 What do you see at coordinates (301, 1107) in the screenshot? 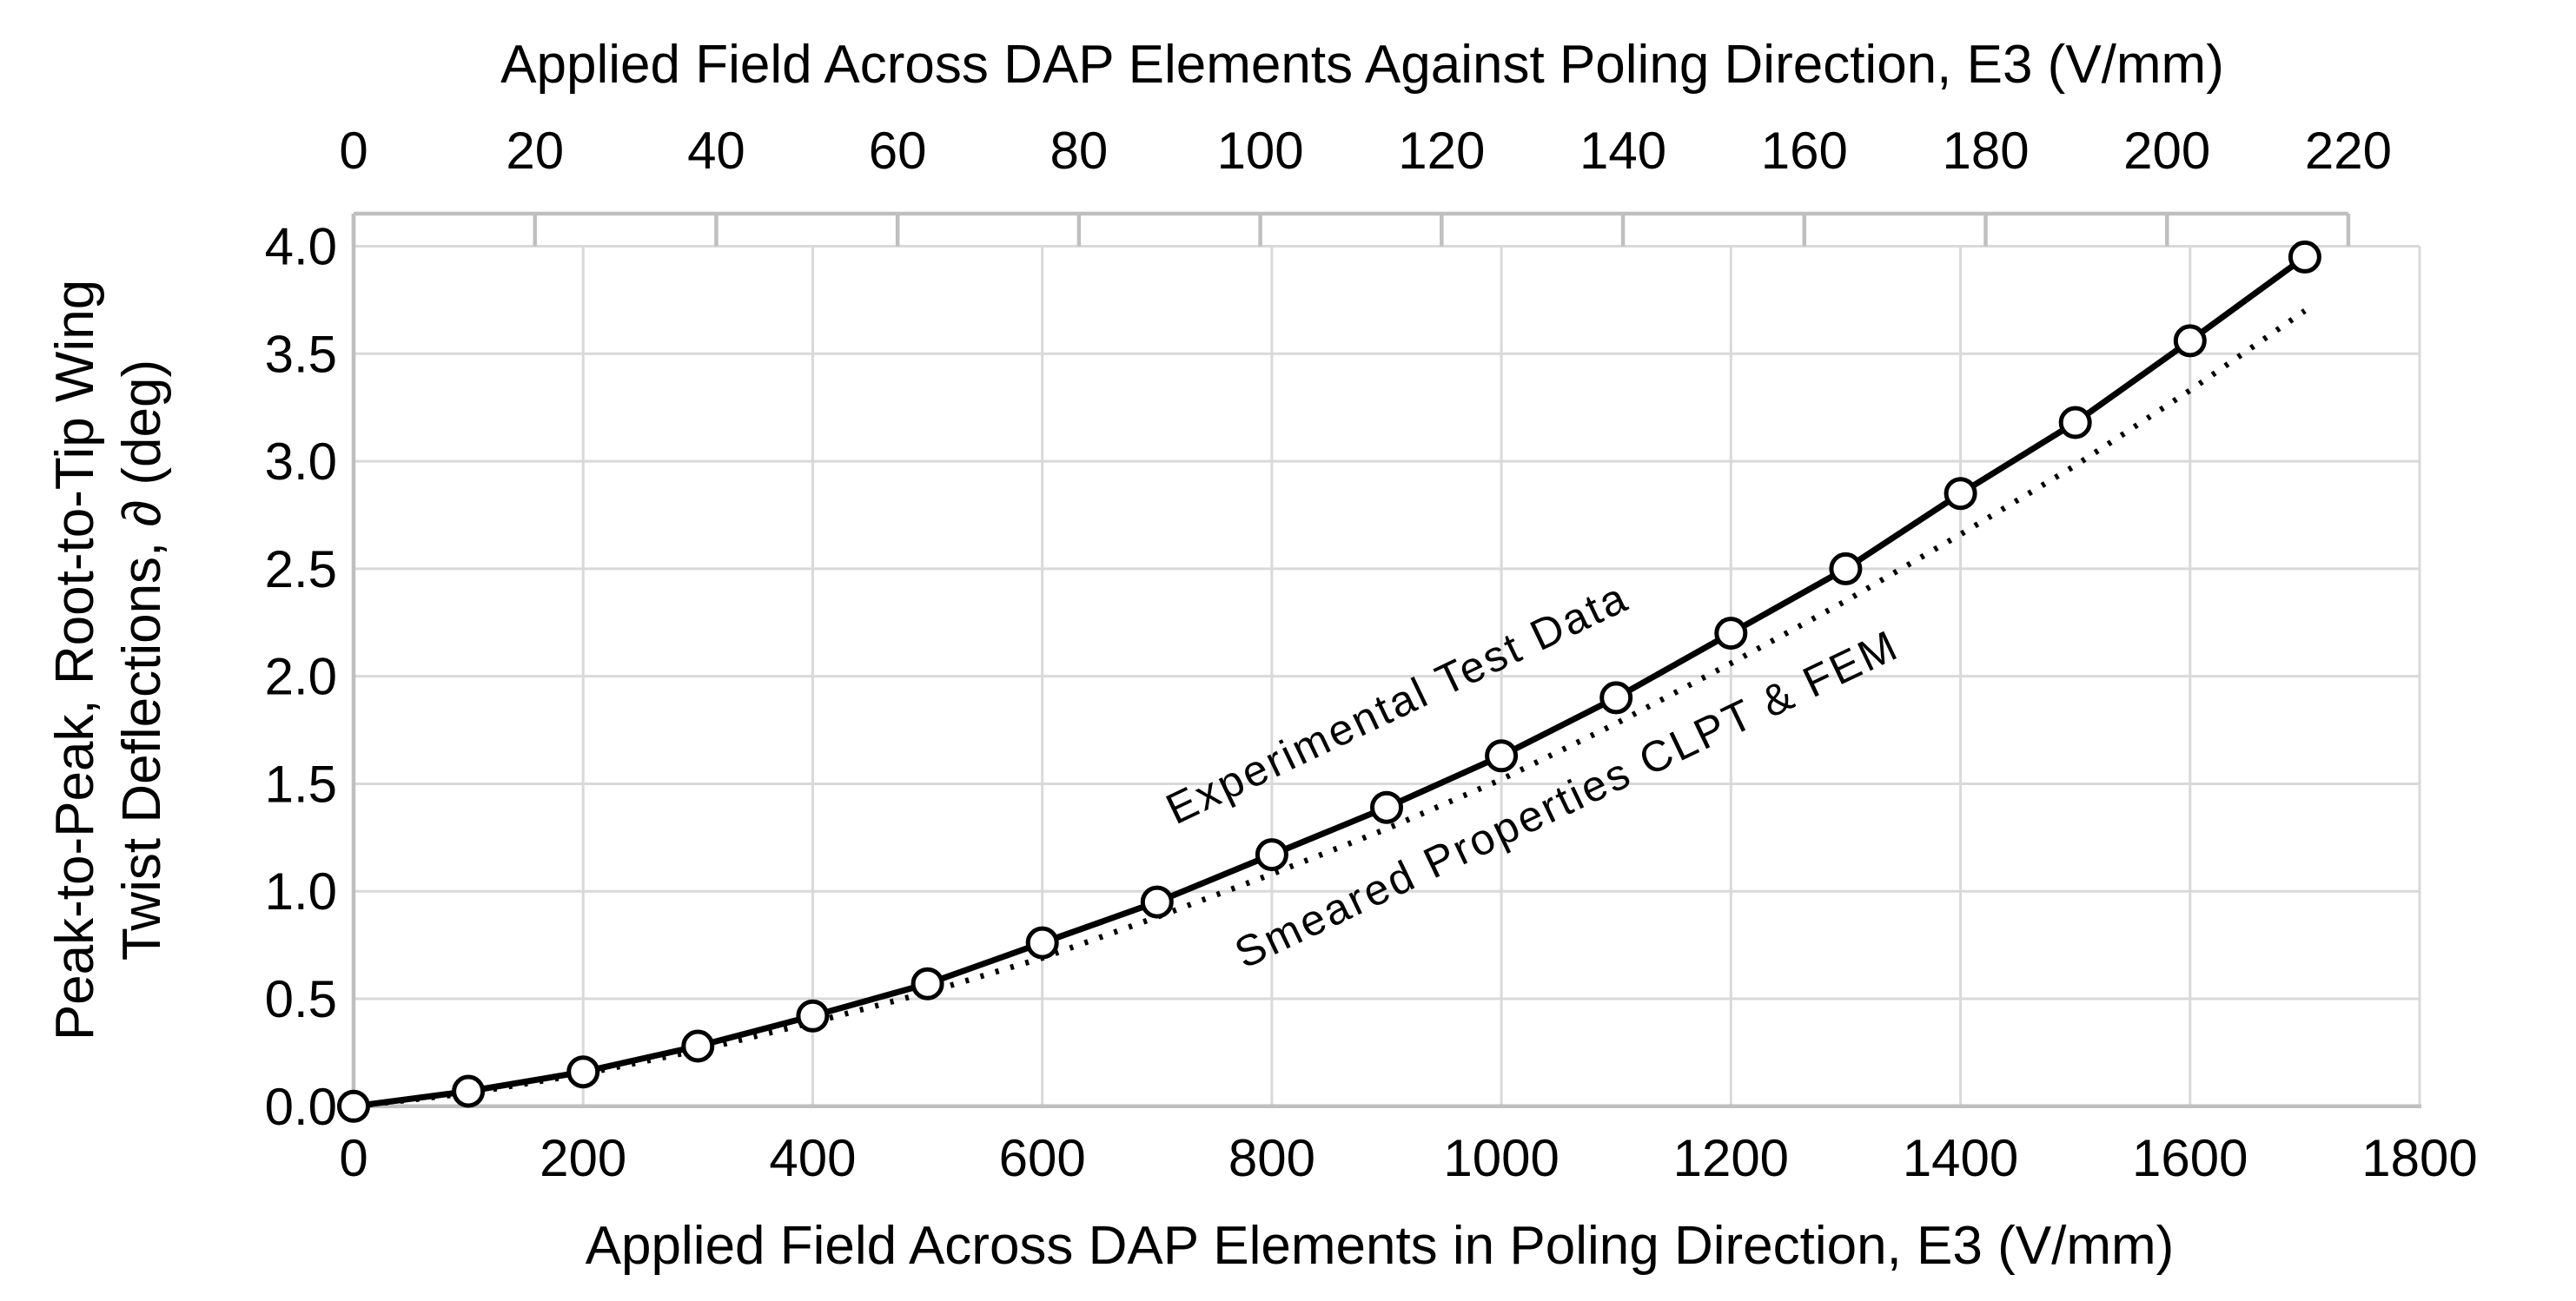
I see `y-tick-label: 0.0` at bounding box center [301, 1107].